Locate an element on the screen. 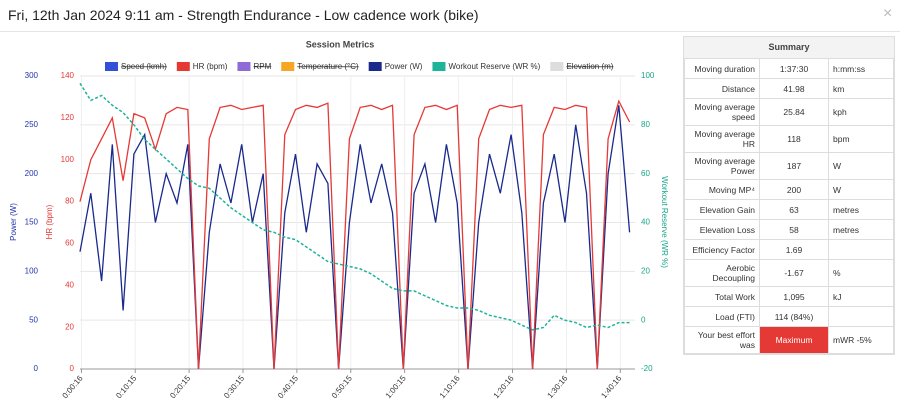  row-value: 1.69 is located at coordinates (794, 249).